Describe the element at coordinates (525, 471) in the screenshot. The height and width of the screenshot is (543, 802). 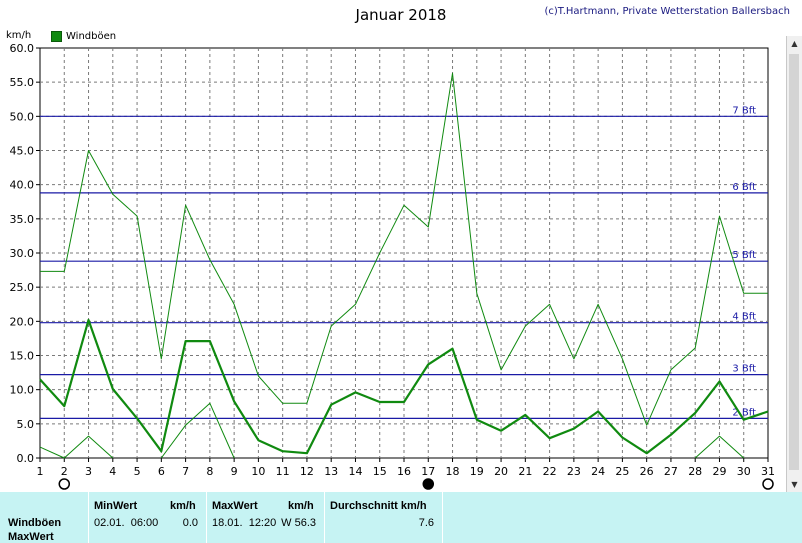
I see `x-tick-label: 21` at that location.